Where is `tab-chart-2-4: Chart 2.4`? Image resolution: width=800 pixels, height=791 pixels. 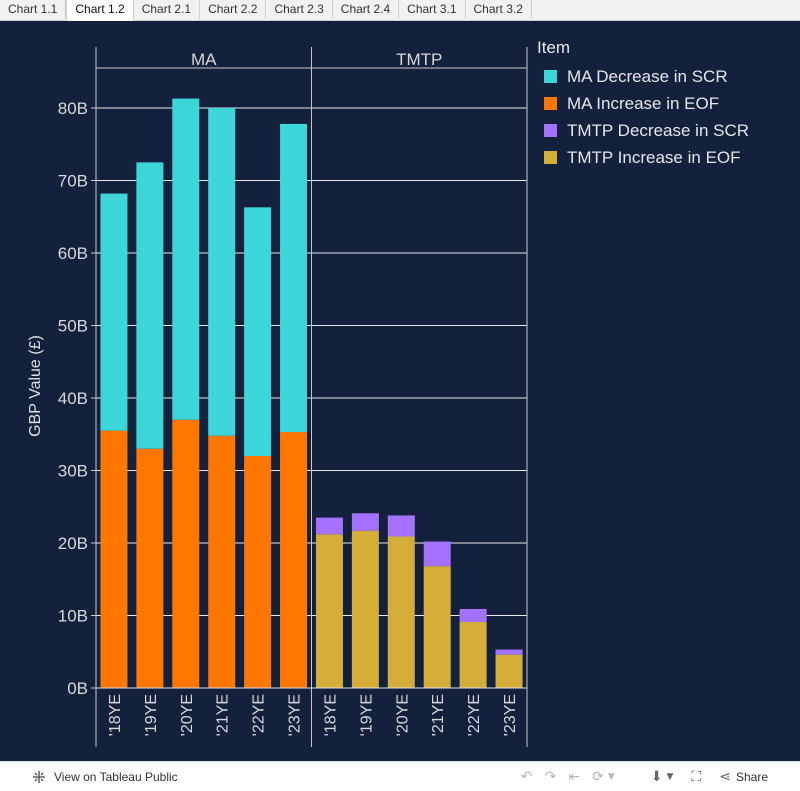
tab-chart-2-4: Chart 2.4 is located at coordinates (366, 9).